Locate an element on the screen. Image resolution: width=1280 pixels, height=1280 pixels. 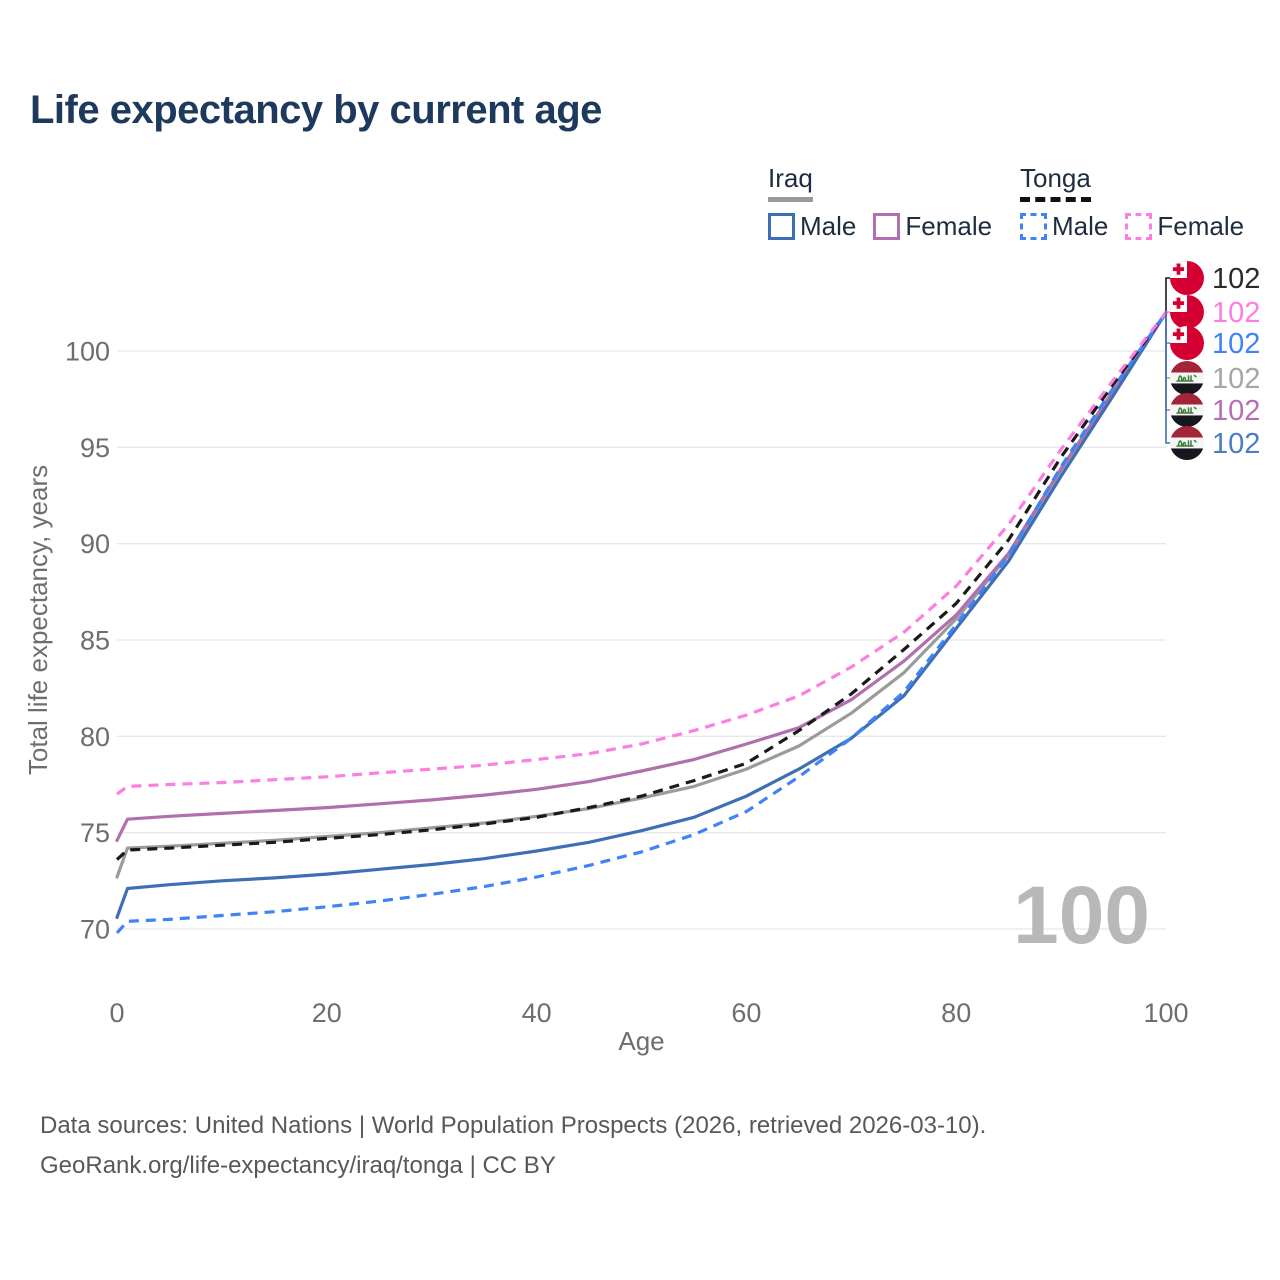
legend-item-iraq-female: Female is located at coordinates (932, 226).